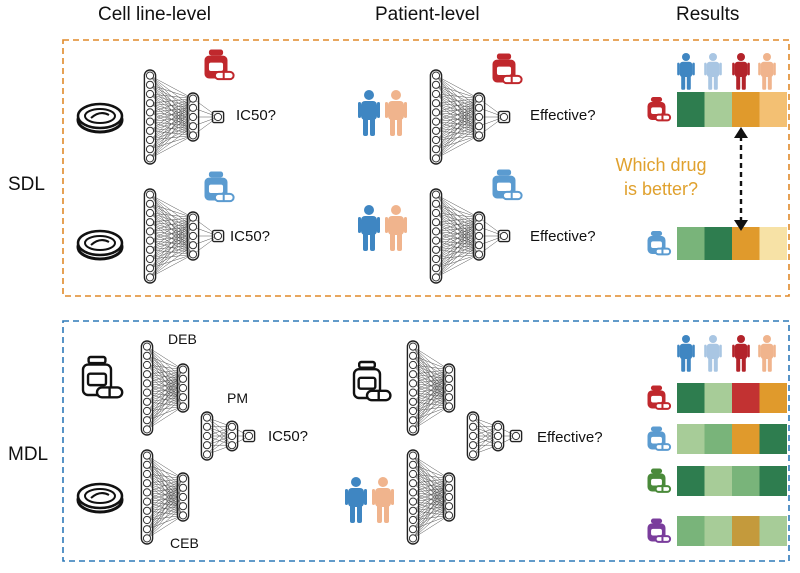 The image size is (800, 573). I want to click on patient-icon-blue, so click(356, 500).